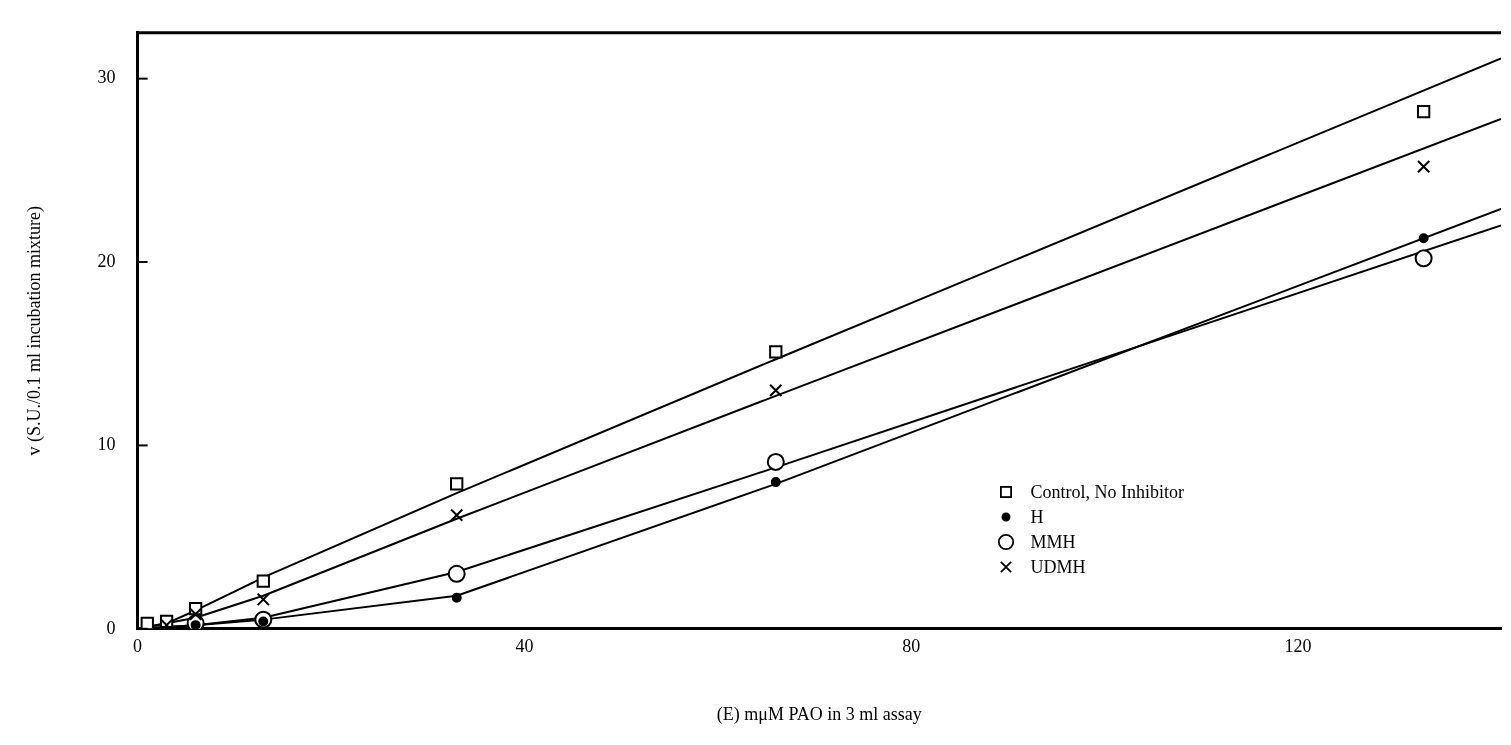  Describe the element at coordinates (106, 260) in the screenshot. I see `y-tick-label: 20` at that location.